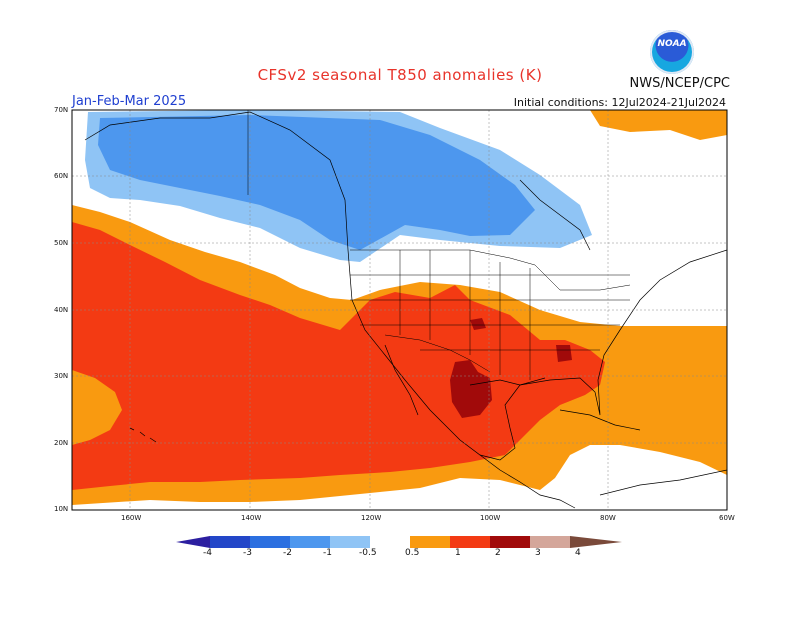  What do you see at coordinates (672, 52) in the screenshot?
I see `noaa-logo` at bounding box center [672, 52].